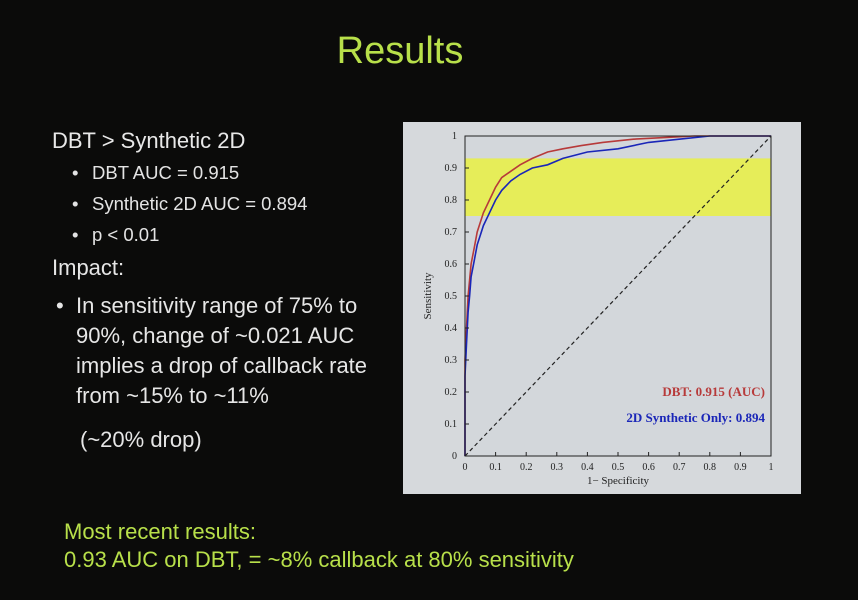 This screenshot has height=600, width=858. Describe the element at coordinates (451, 200) in the screenshot. I see `y-tick-label: 0.8` at that location.